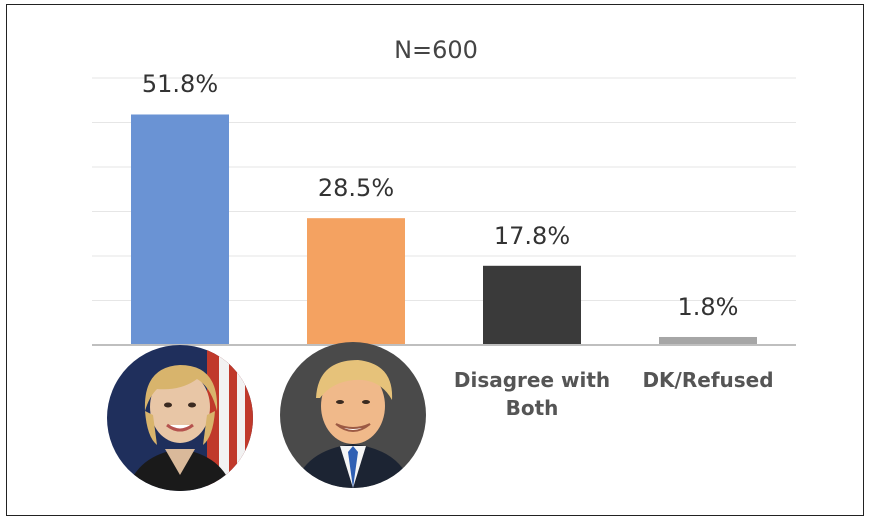 The width and height of the screenshot is (872, 521). Describe the element at coordinates (532, 394) in the screenshot. I see `category-label-2: Disagree with Both` at that location.